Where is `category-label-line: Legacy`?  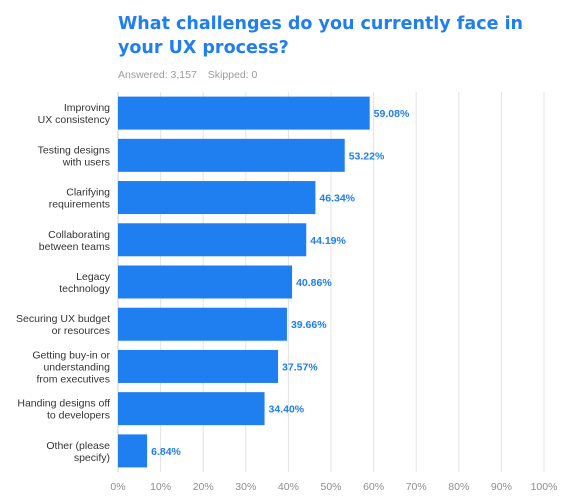
category-label-line: Legacy is located at coordinates (93, 277).